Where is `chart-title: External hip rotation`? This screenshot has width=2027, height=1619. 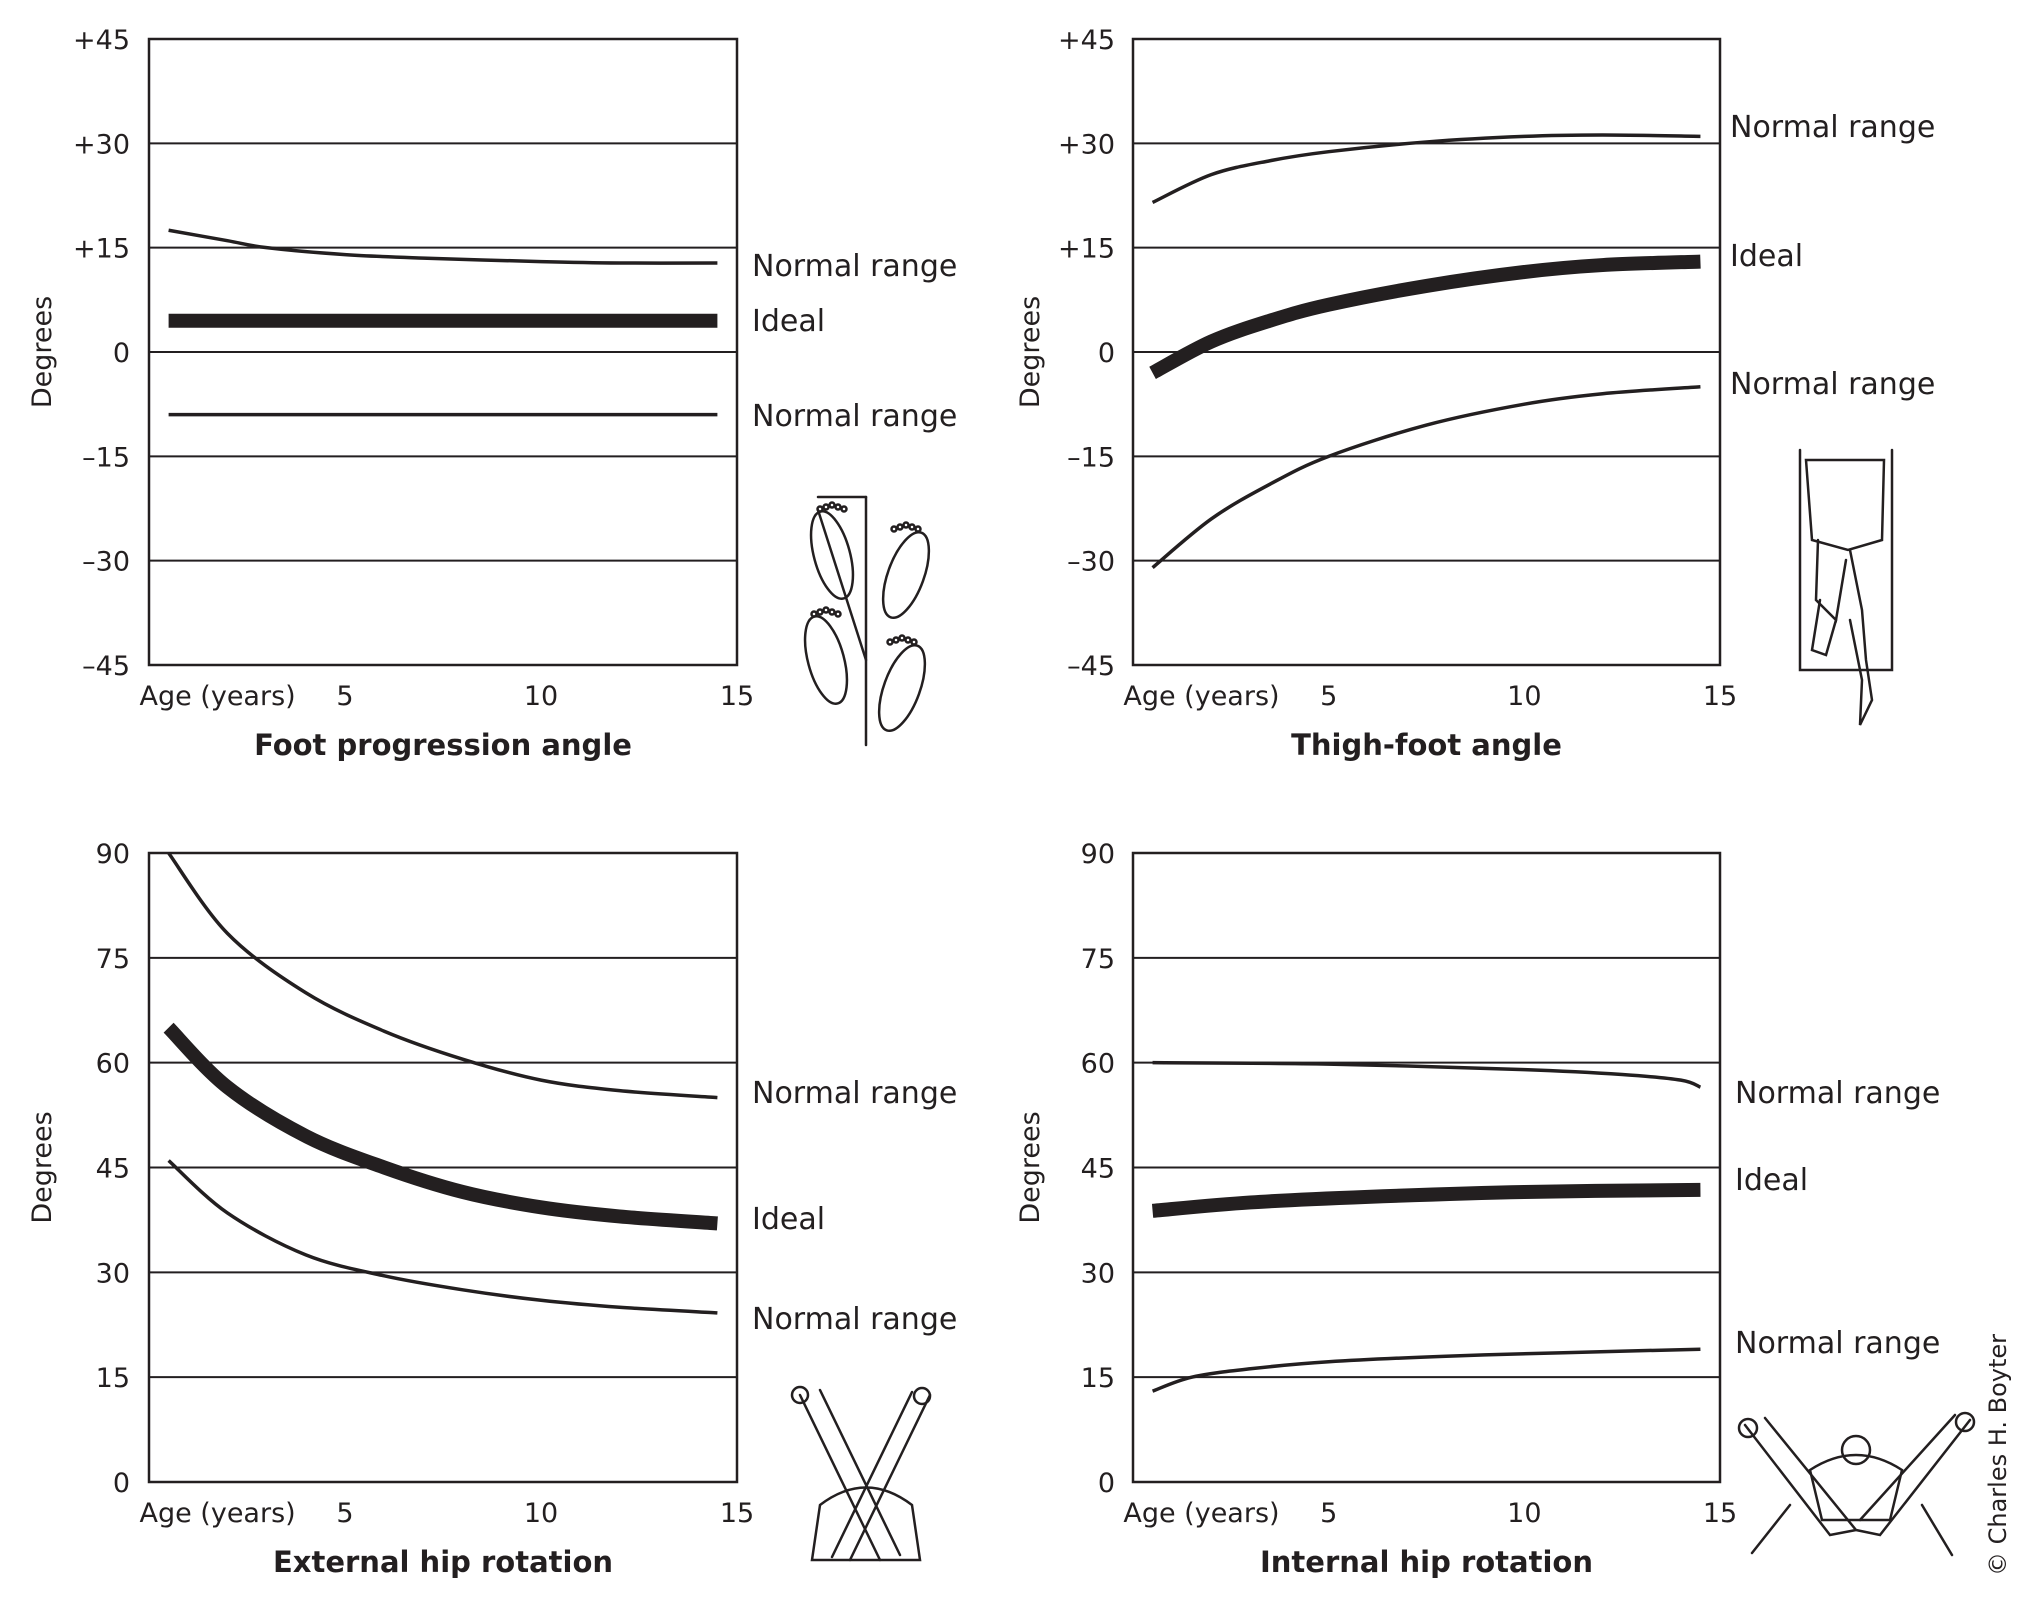
chart-title: External hip rotation is located at coordinates (443, 1562).